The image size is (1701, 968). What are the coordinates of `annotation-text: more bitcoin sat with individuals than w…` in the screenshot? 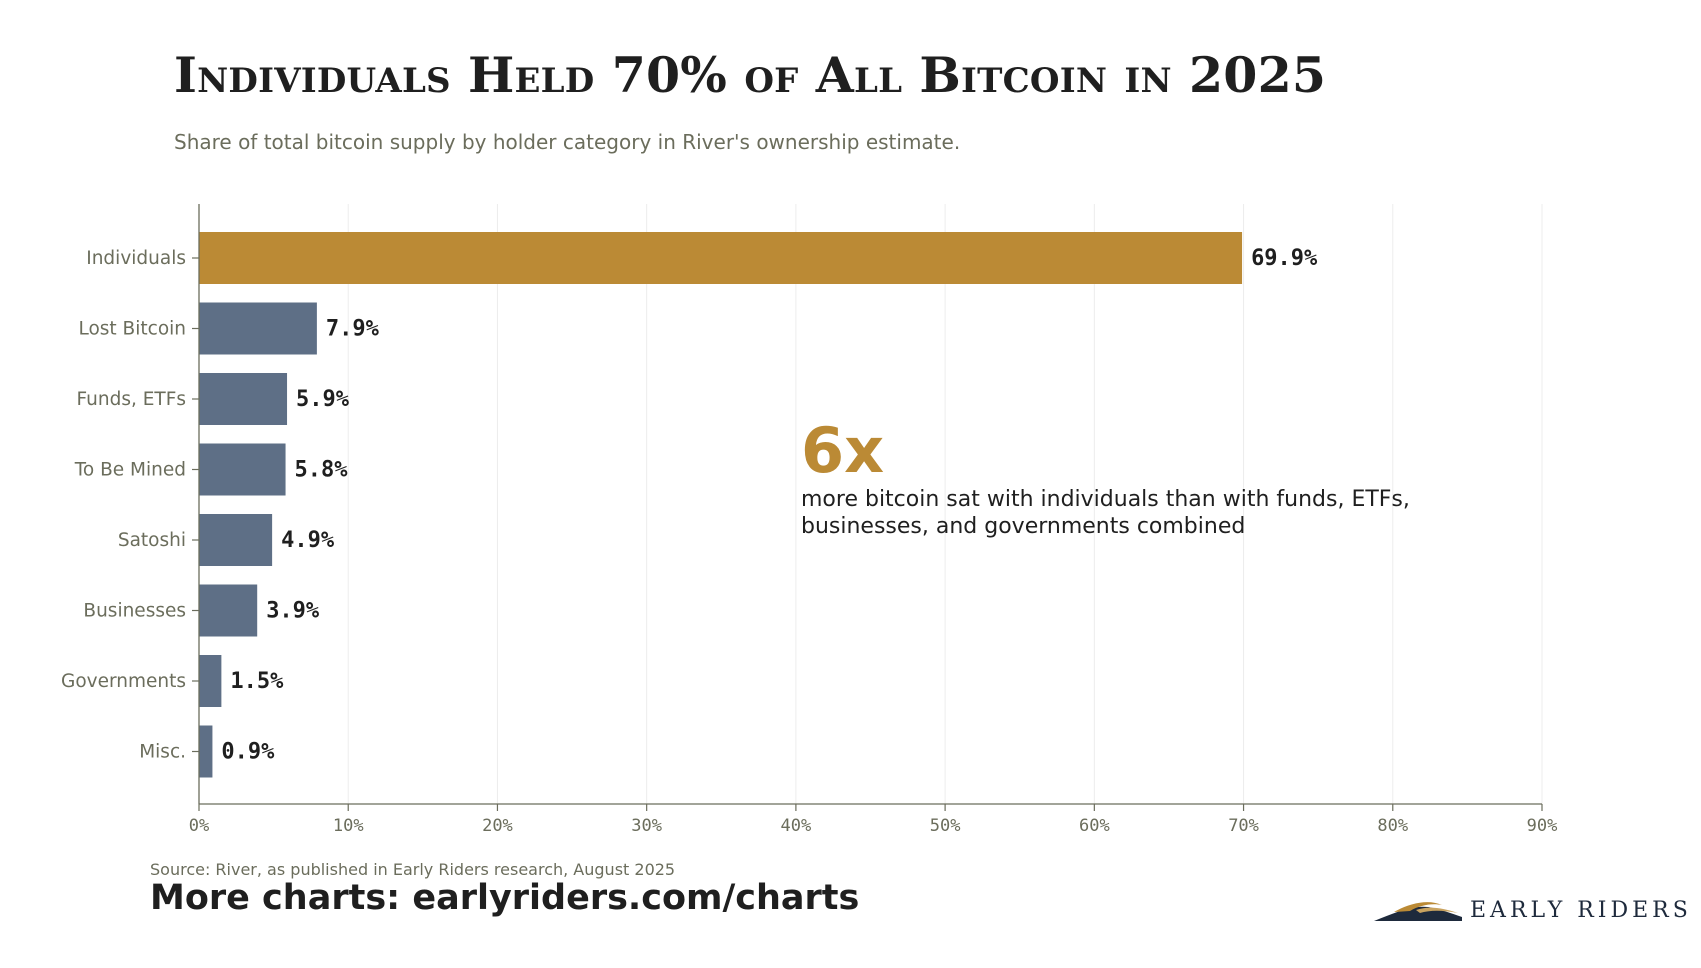 It's located at (1105, 513).